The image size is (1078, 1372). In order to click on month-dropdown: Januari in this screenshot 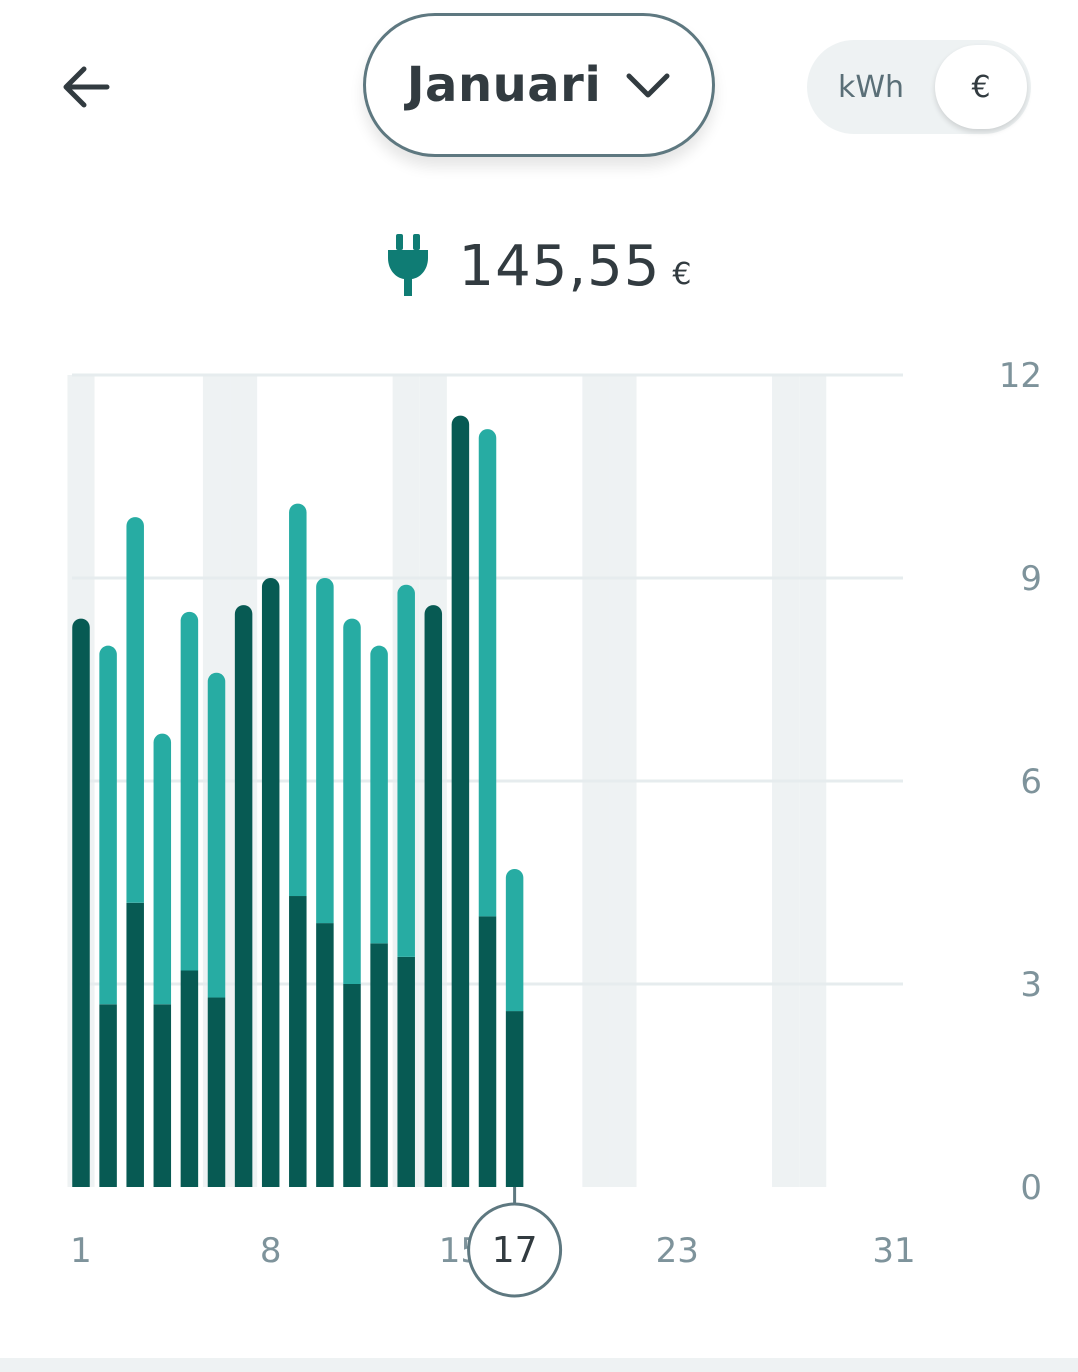, I will do `click(539, 85)`.